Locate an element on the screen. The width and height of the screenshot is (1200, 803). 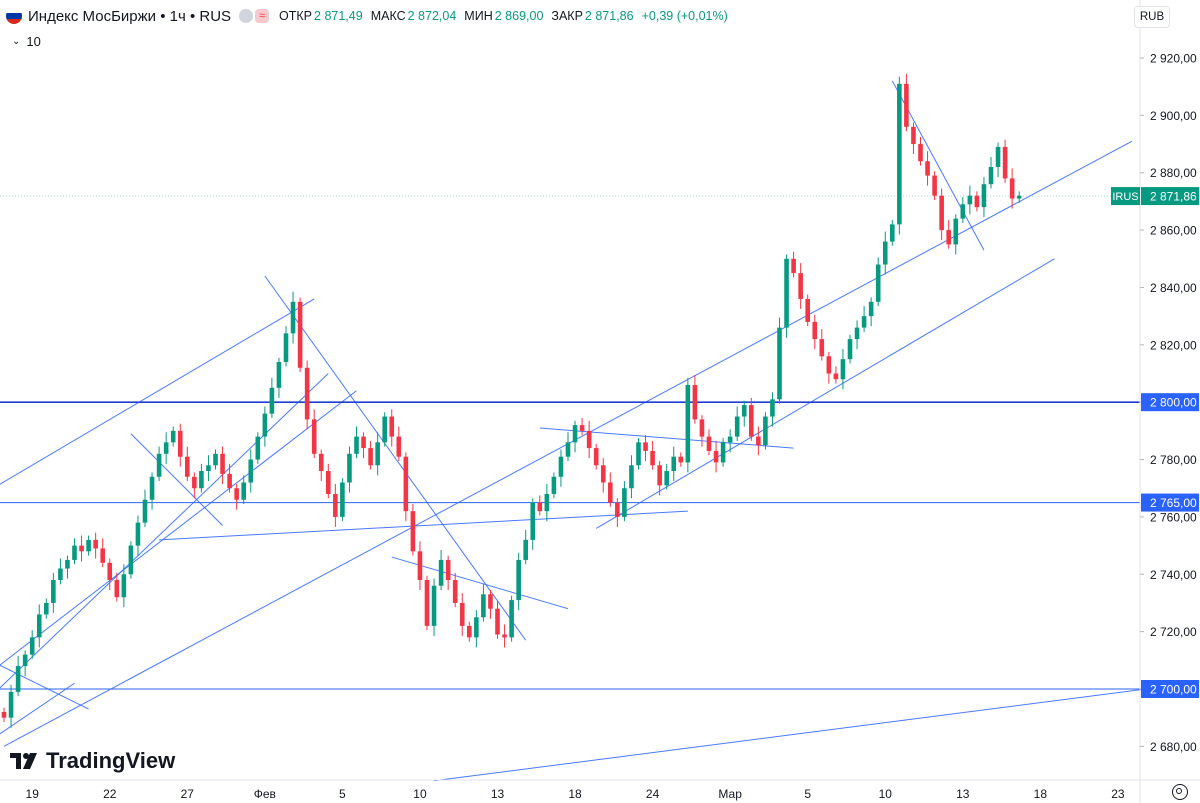
settings-icon is located at coordinates (1180, 792).